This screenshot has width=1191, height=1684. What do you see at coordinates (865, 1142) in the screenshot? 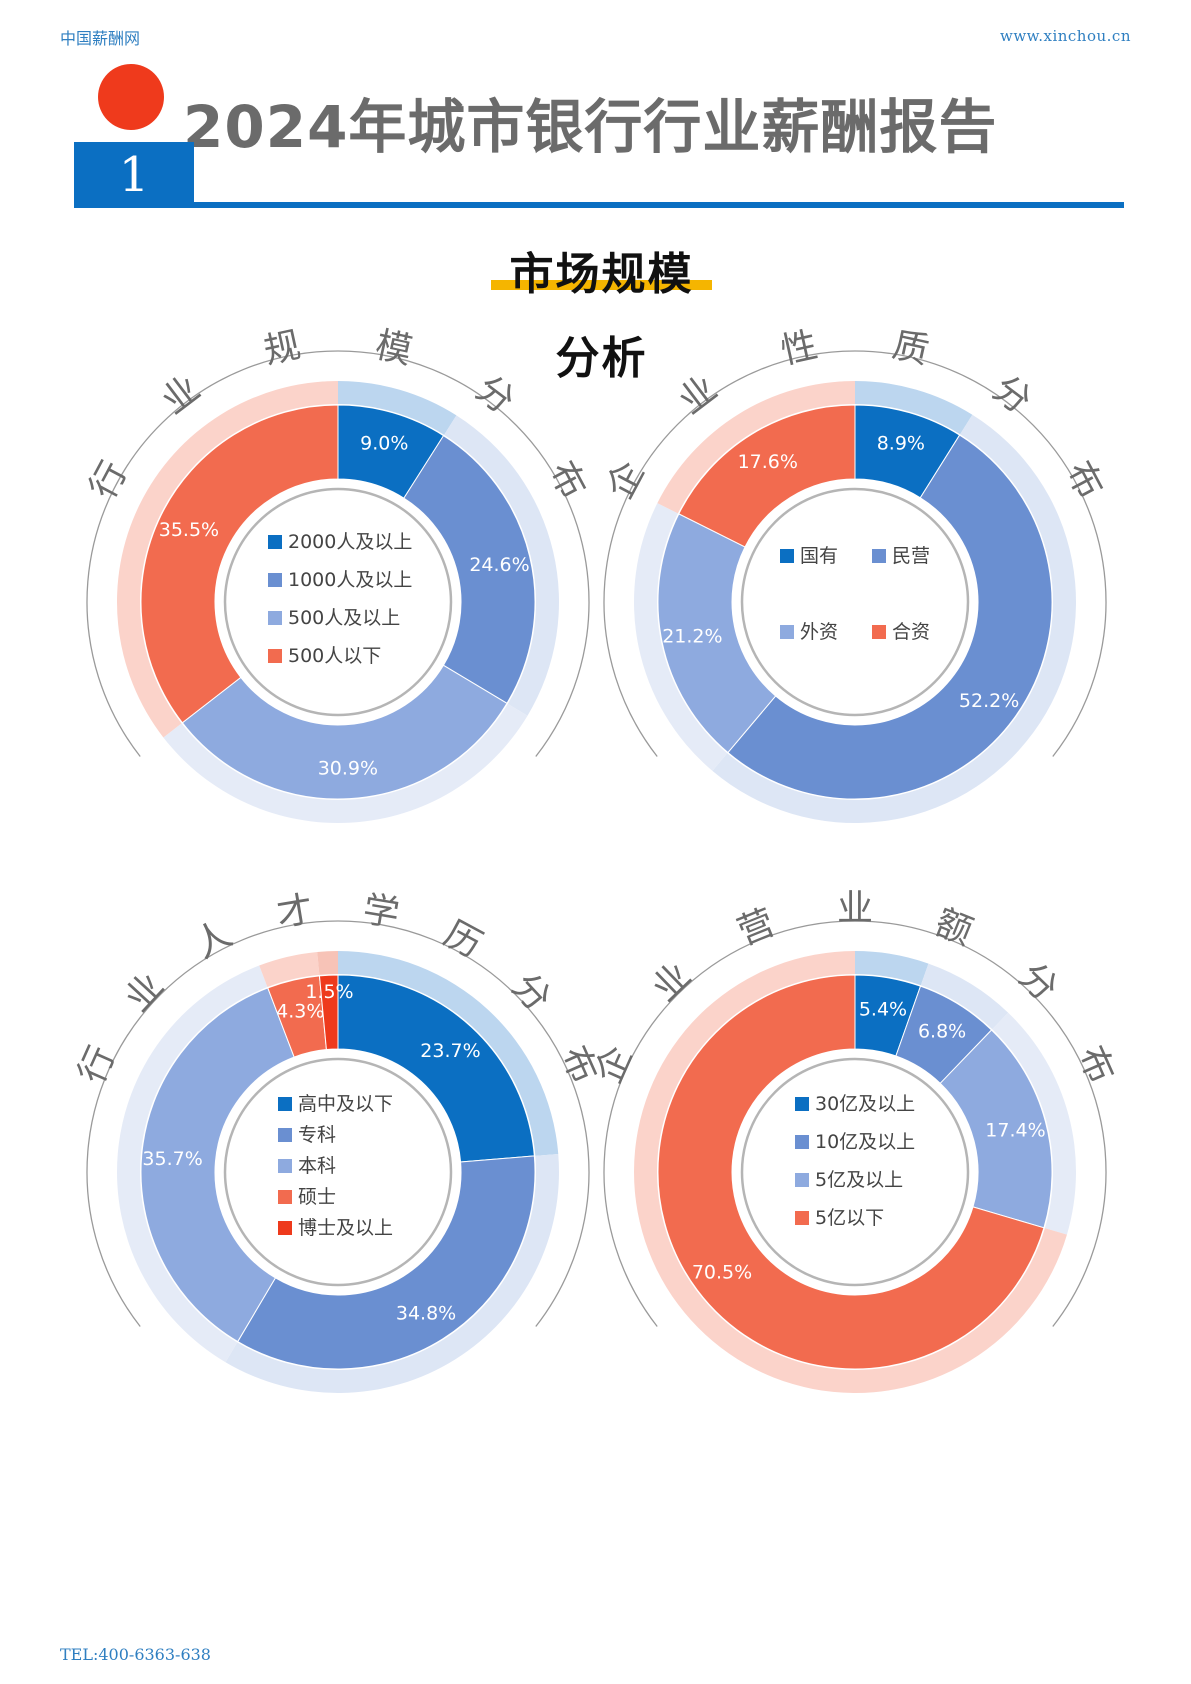
I see `legend-label: 10亿及以上` at bounding box center [865, 1142].